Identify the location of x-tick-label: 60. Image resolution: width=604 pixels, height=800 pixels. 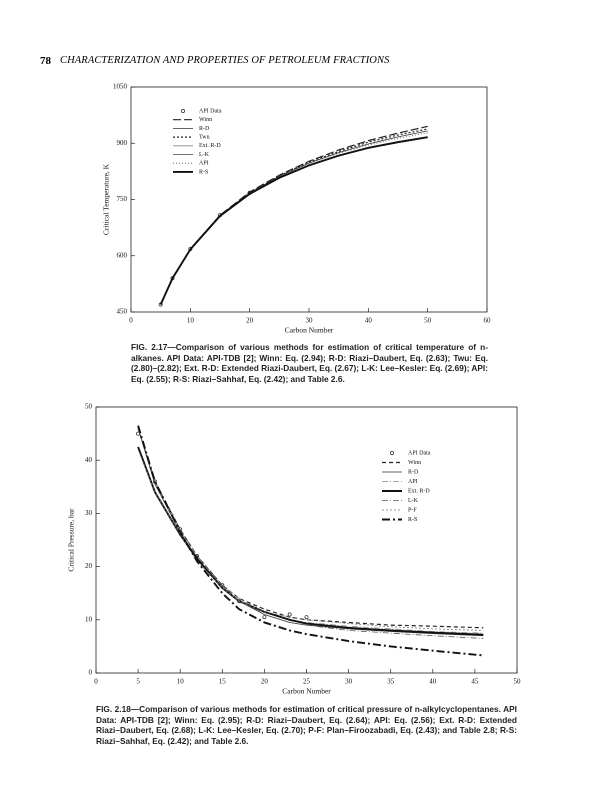
(488, 321).